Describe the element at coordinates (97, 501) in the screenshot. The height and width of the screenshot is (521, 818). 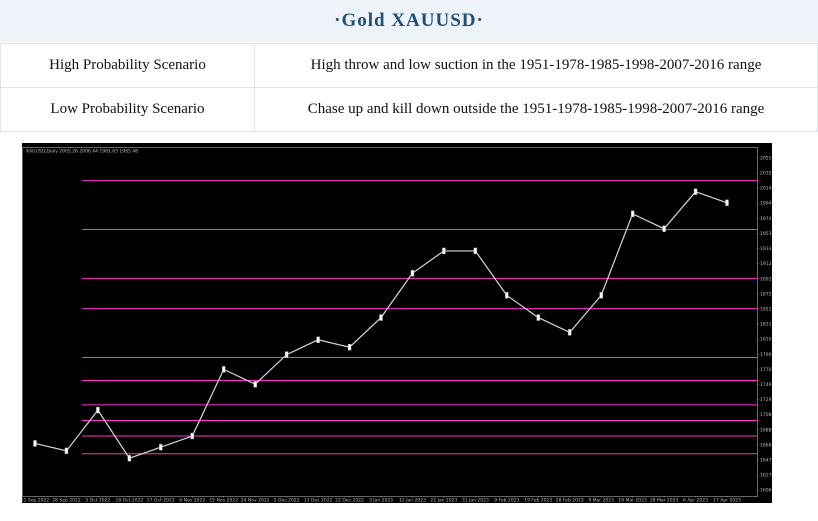
I see `x-tick-label: 5 Oct 2022` at that location.